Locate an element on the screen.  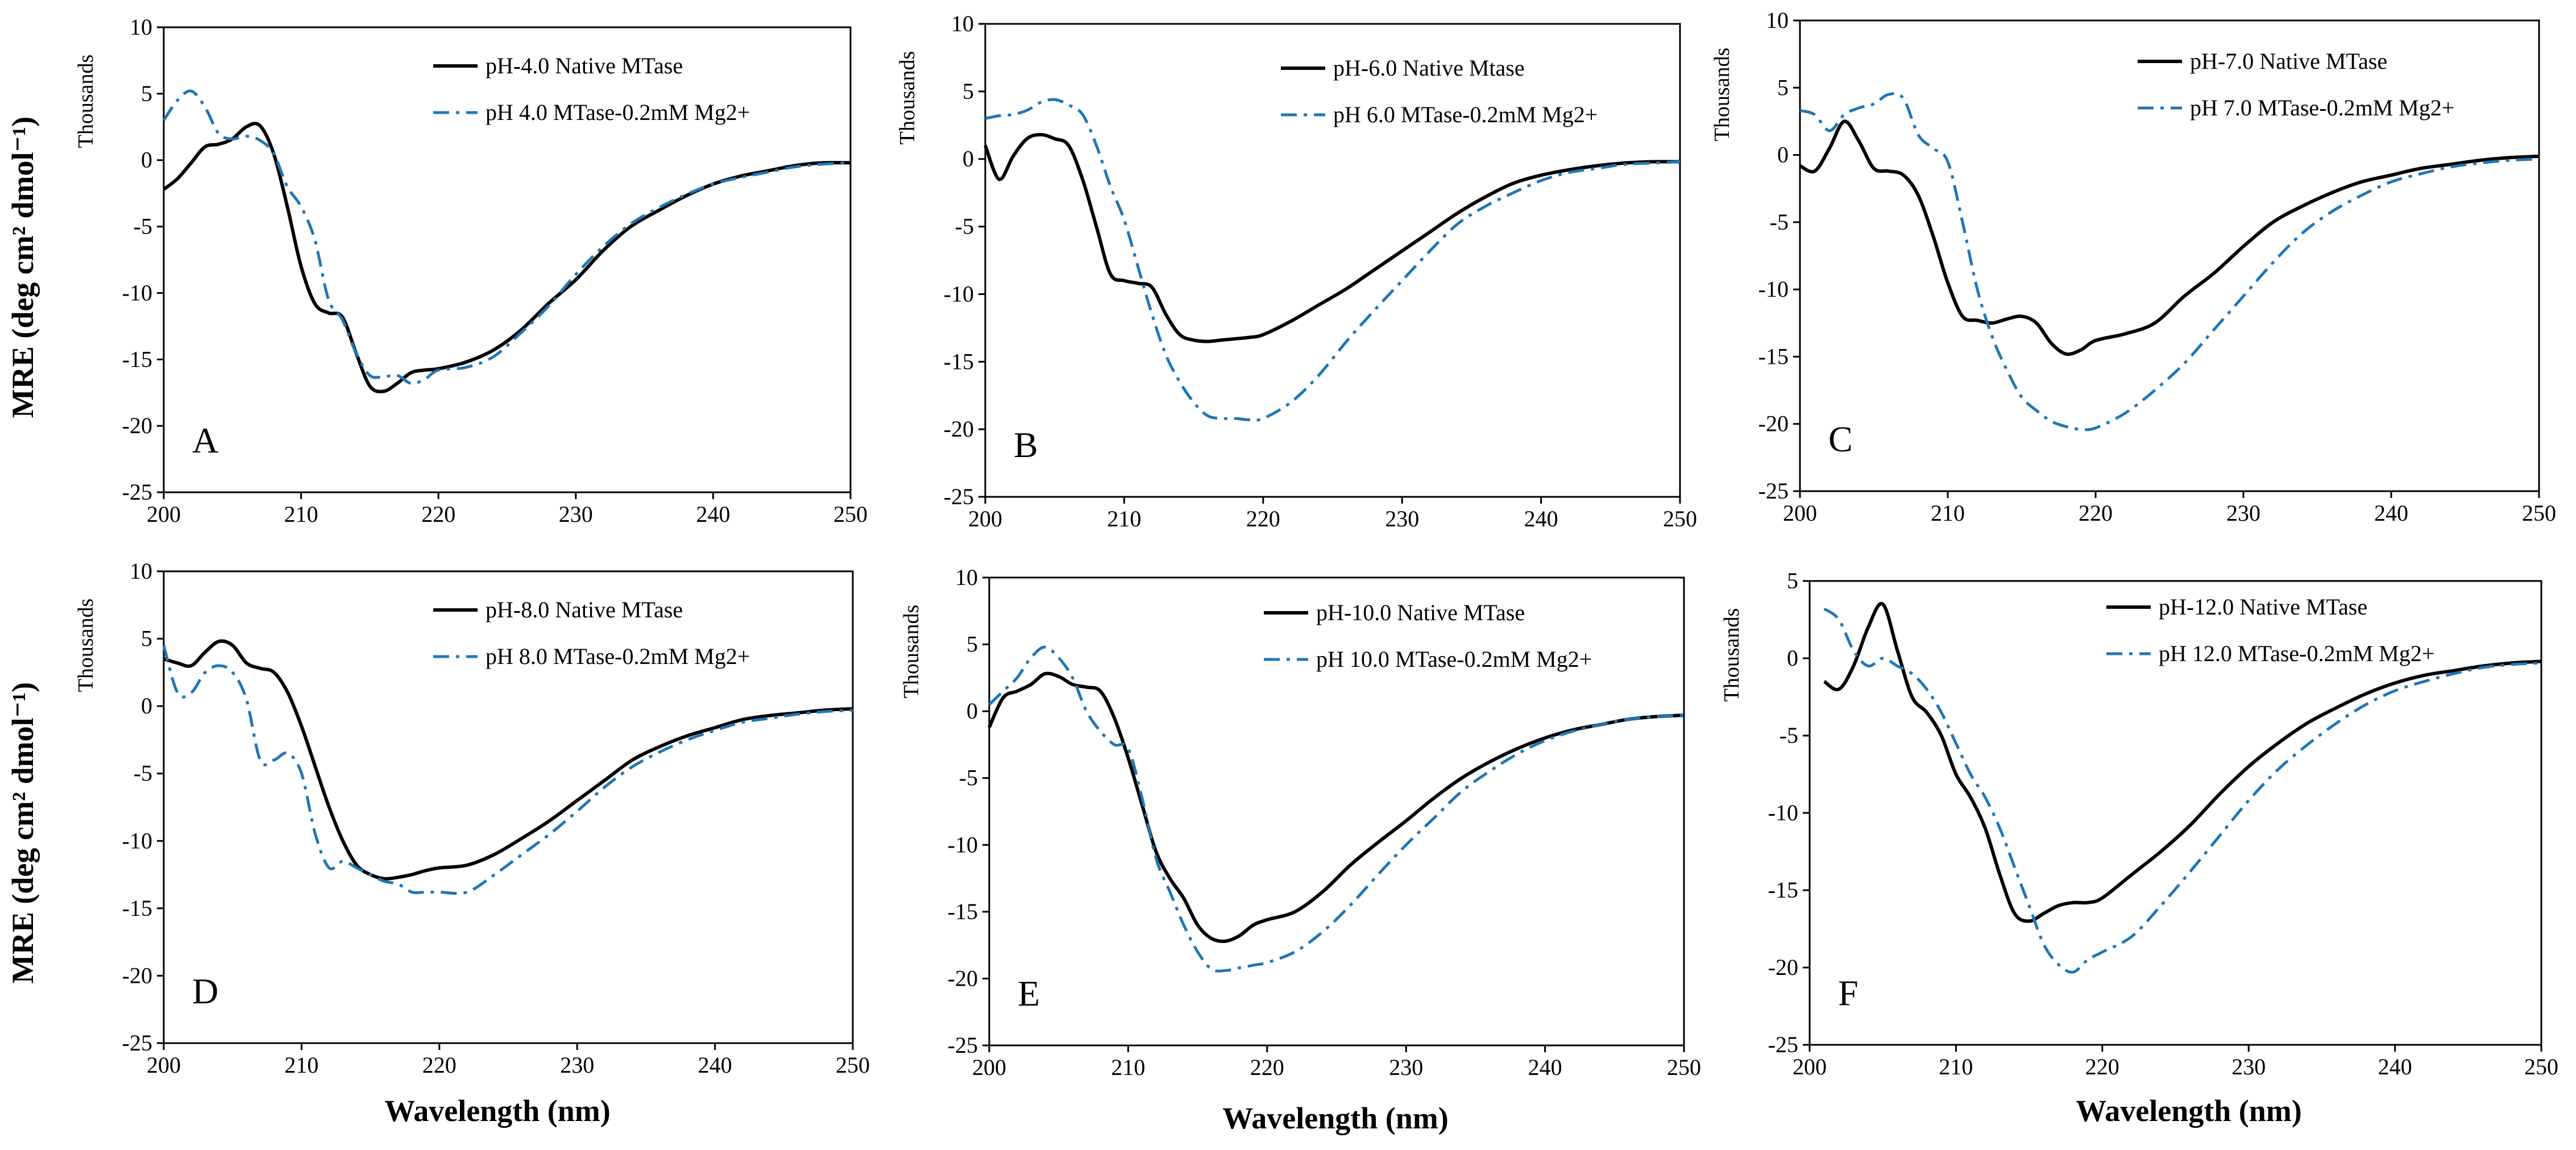
series-line-f-mg is located at coordinates (2182, 790).